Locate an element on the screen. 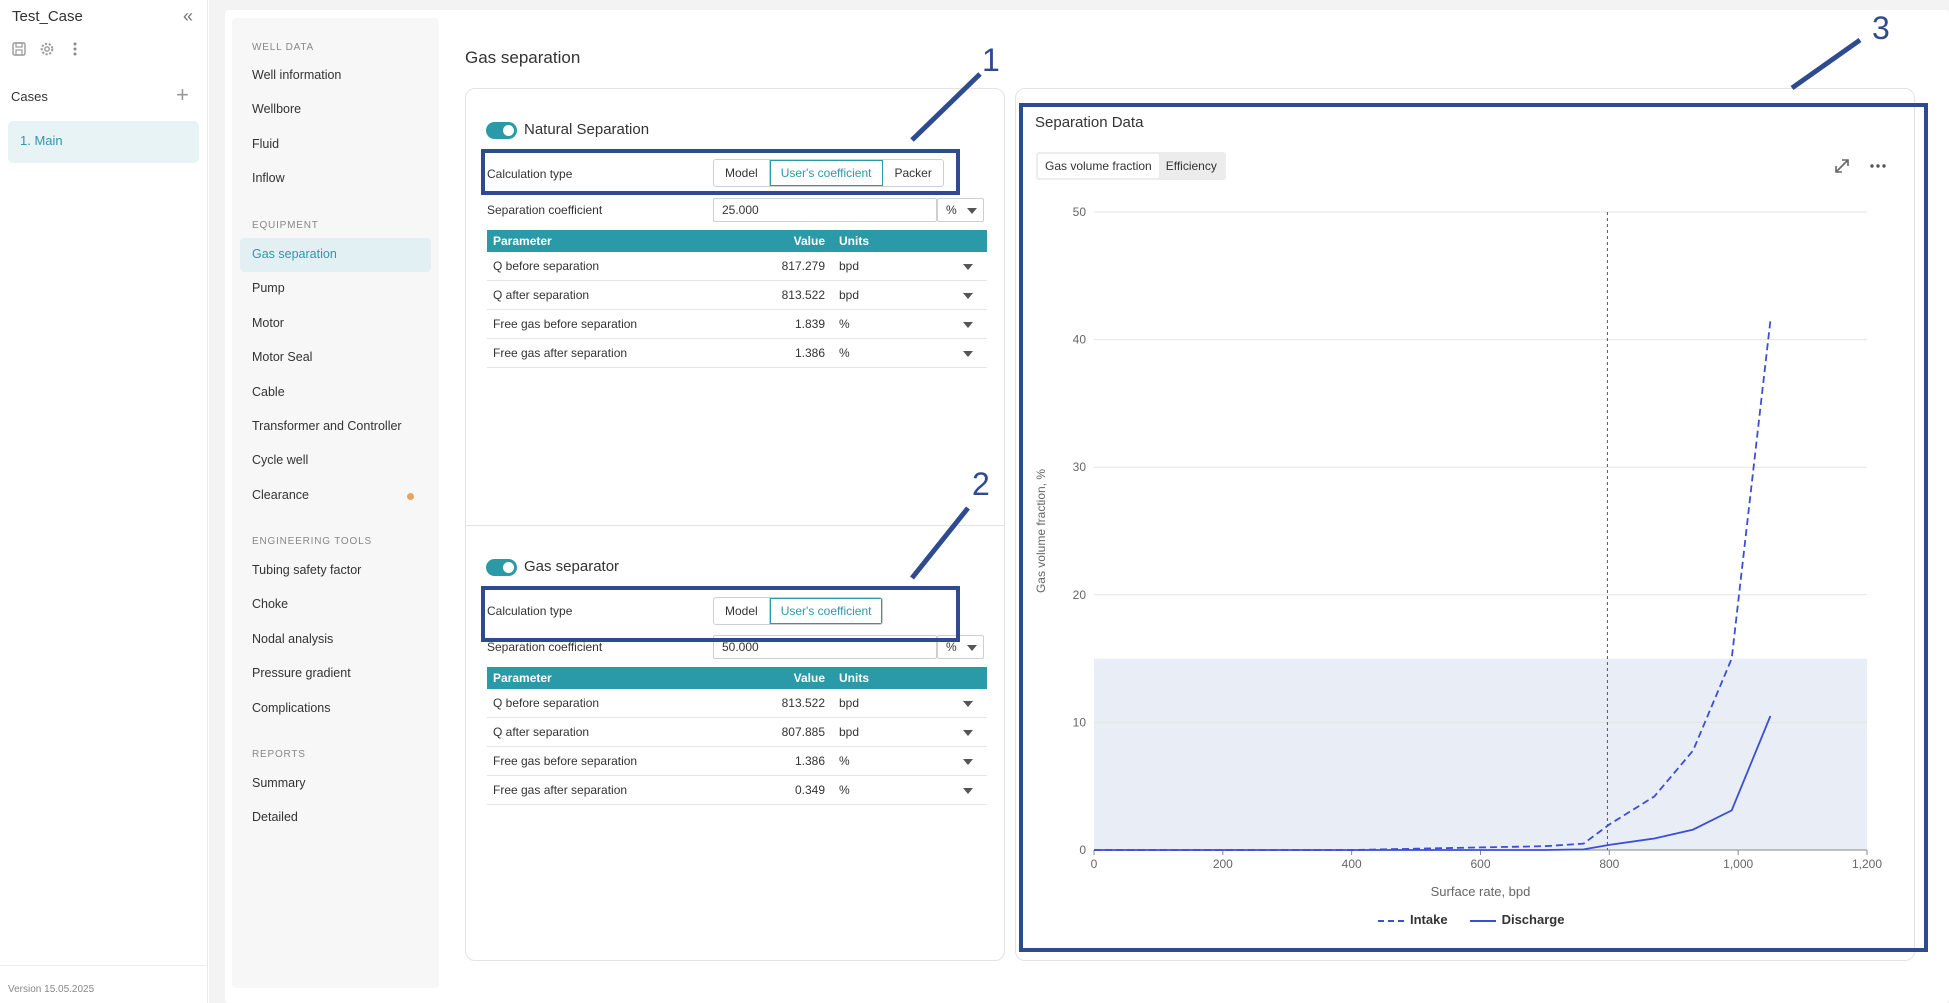 The image size is (1949, 1003). project-title: Test_Case is located at coordinates (47, 16).